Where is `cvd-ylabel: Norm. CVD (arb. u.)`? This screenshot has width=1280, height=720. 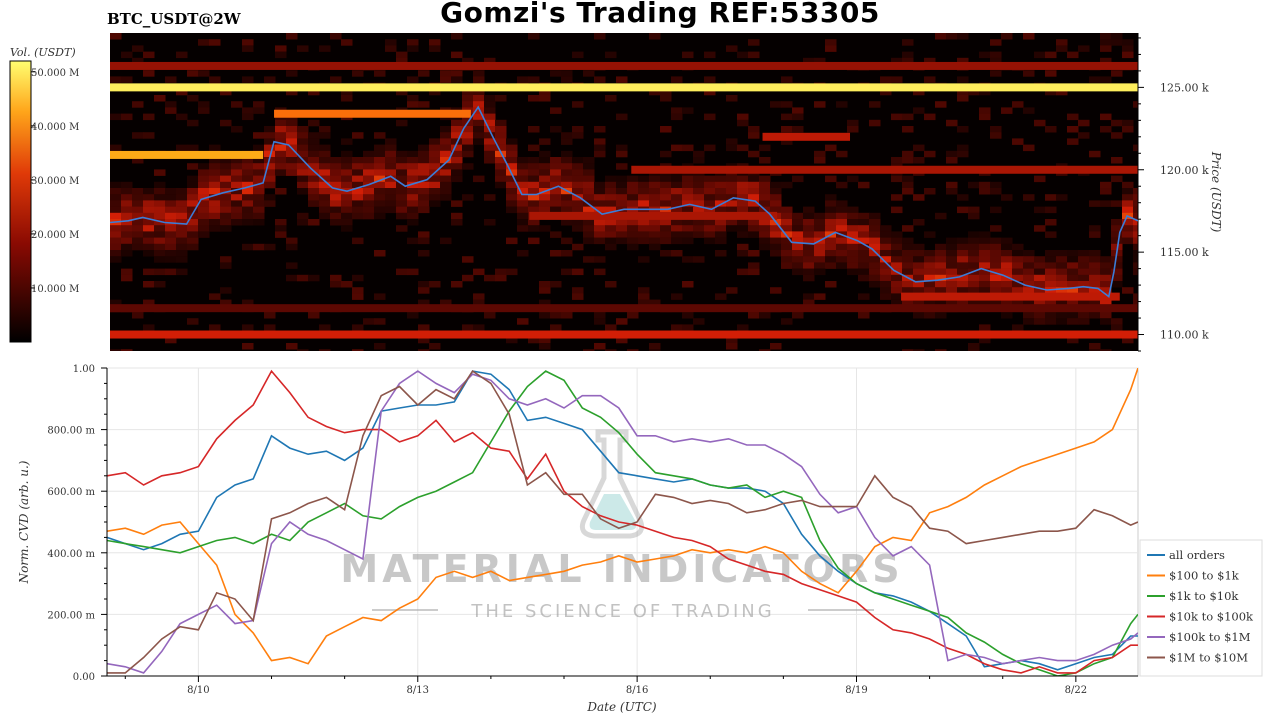 cvd-ylabel: Norm. CVD (arb. u.) is located at coordinates (24, 522).